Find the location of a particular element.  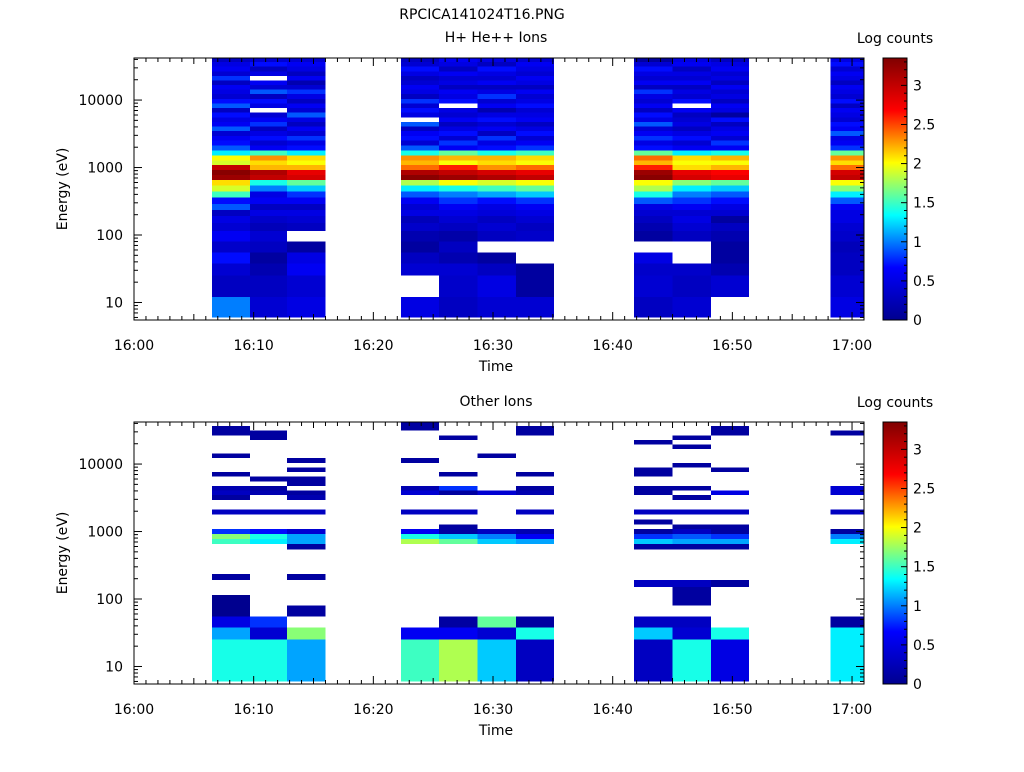

y-tick-label: 10 is located at coordinates (114, 303).